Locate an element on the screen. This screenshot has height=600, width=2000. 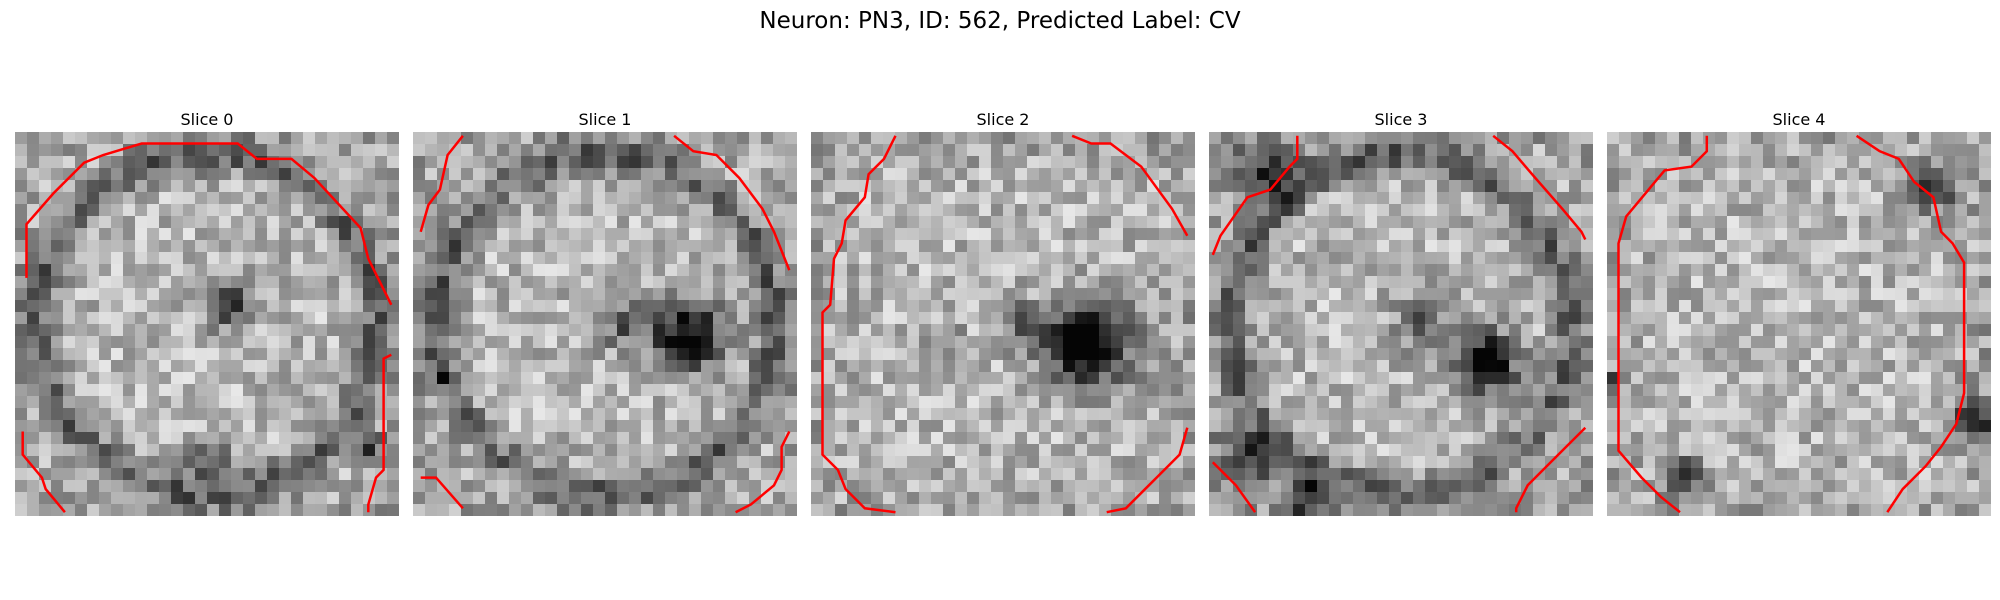
slice-panel-2: Slice 2 is located at coordinates (1003, 312).